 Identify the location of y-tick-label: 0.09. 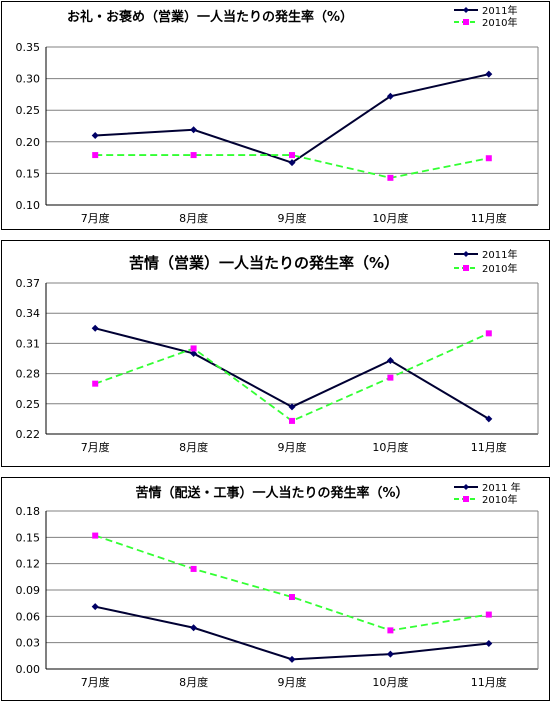
(28, 590).